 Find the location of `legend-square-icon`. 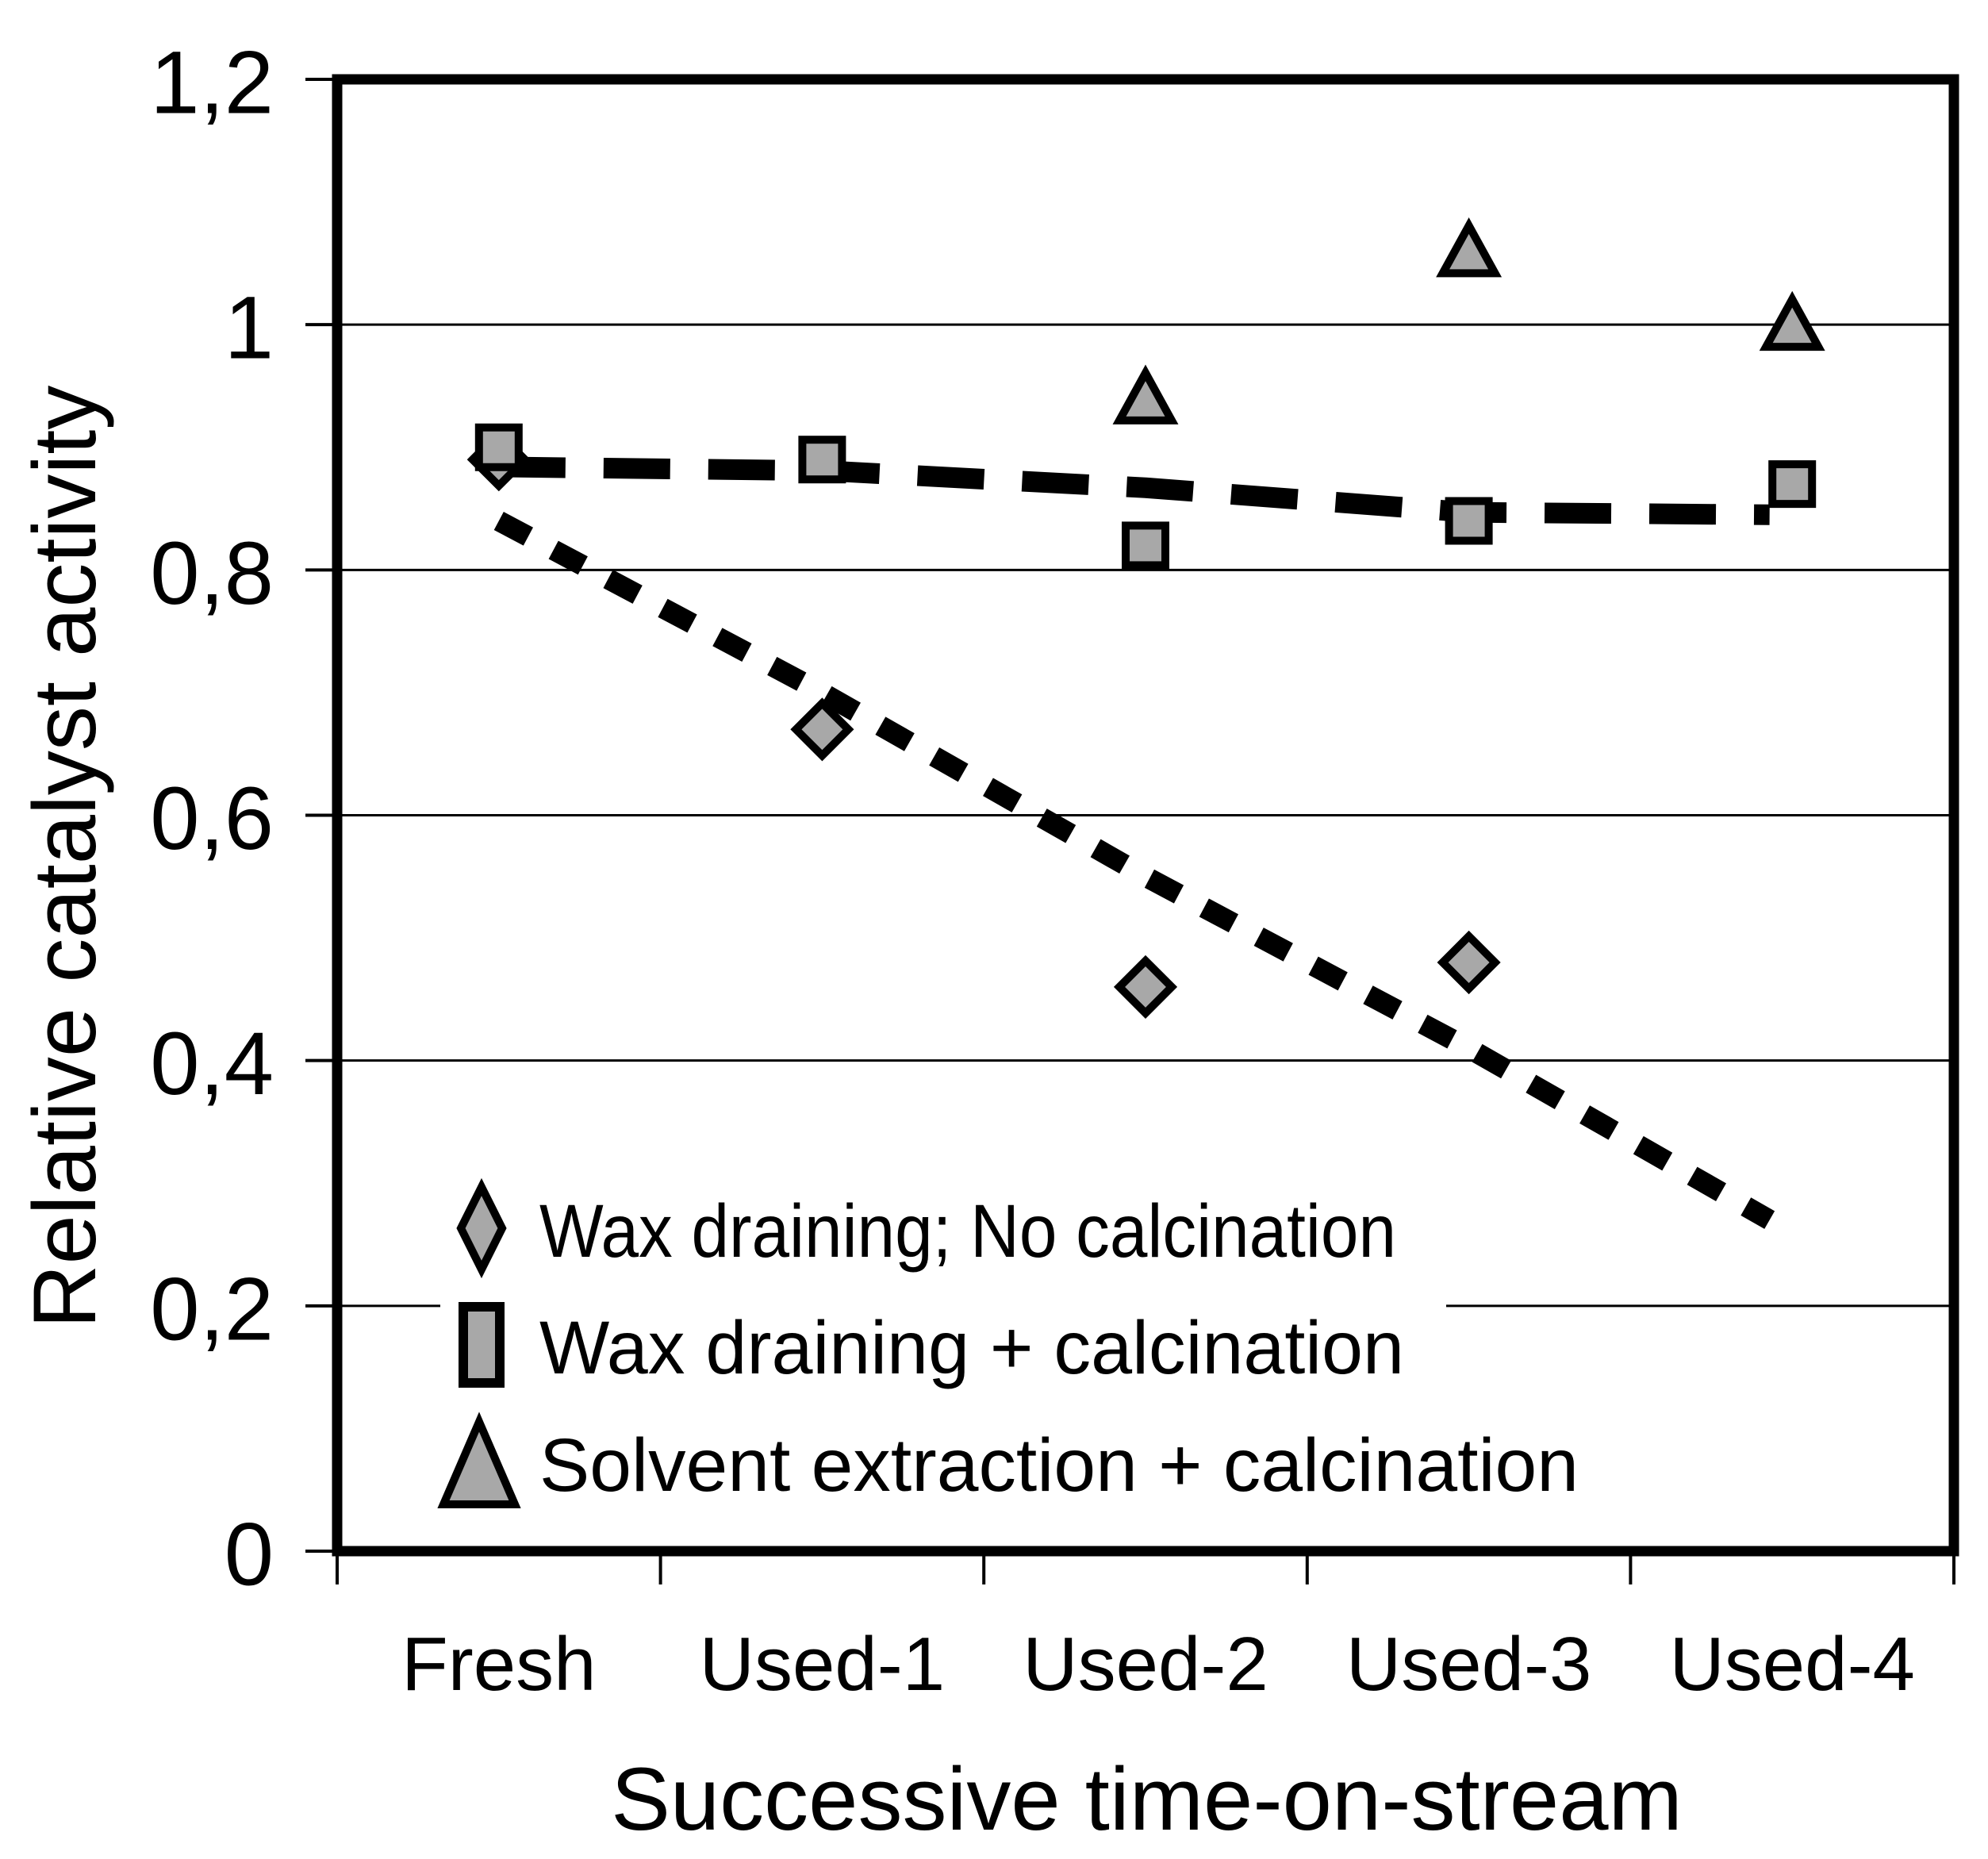

legend-square-icon is located at coordinates (482, 1345).